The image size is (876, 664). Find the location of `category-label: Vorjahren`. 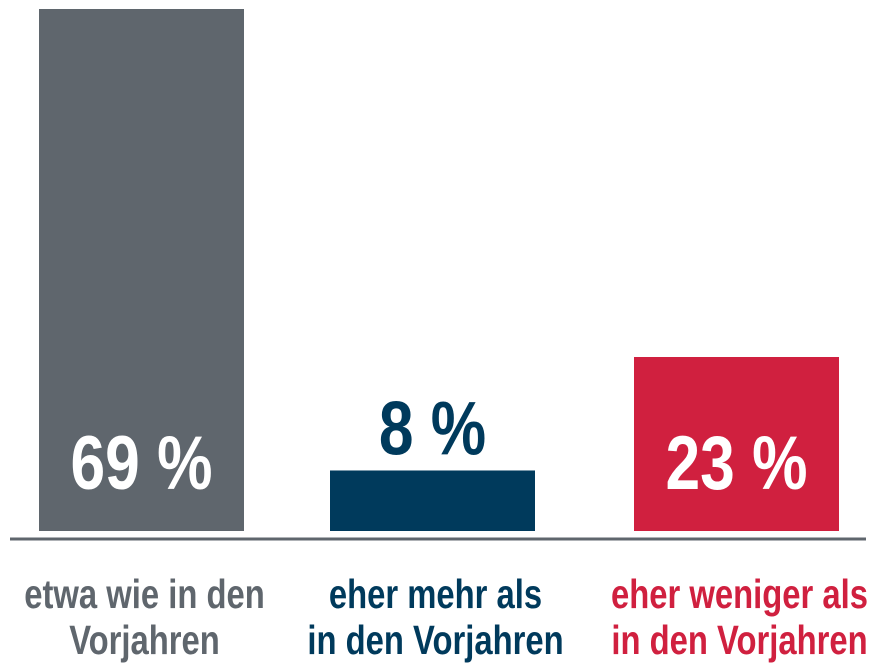

category-label: Vorjahren is located at coordinates (144, 639).